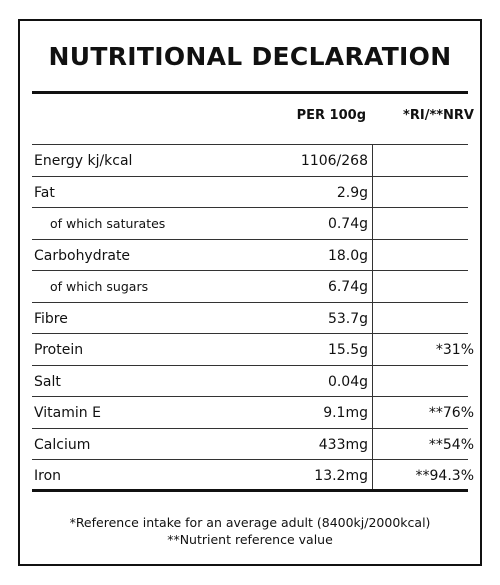 Image resolution: width=500 pixels, height=585 pixels. What do you see at coordinates (347, 350) in the screenshot?
I see `nutrient-value: 15.5g` at bounding box center [347, 350].